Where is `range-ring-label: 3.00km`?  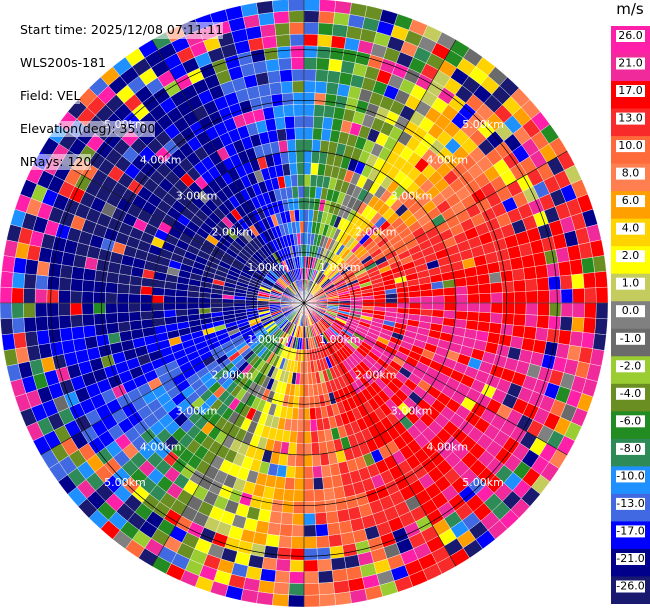
range-ring-label: 3.00km is located at coordinates (412, 411).